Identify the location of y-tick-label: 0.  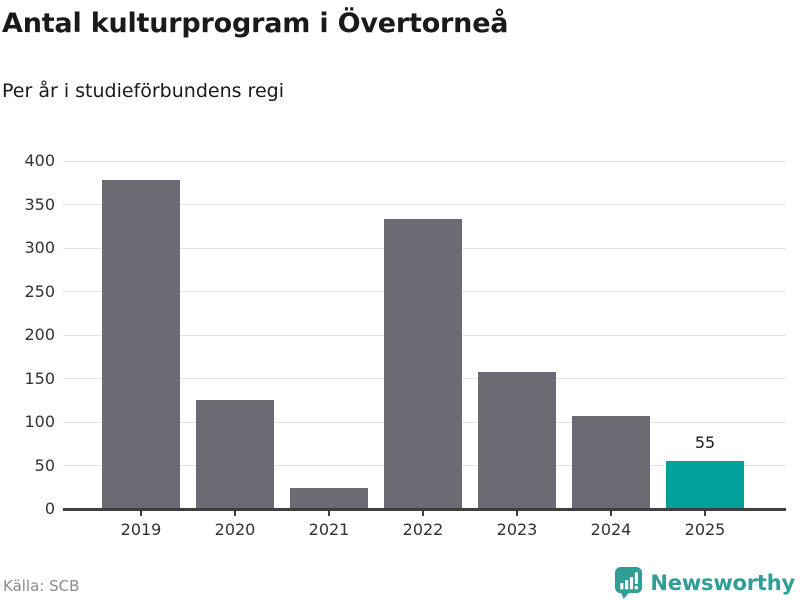
(49, 508).